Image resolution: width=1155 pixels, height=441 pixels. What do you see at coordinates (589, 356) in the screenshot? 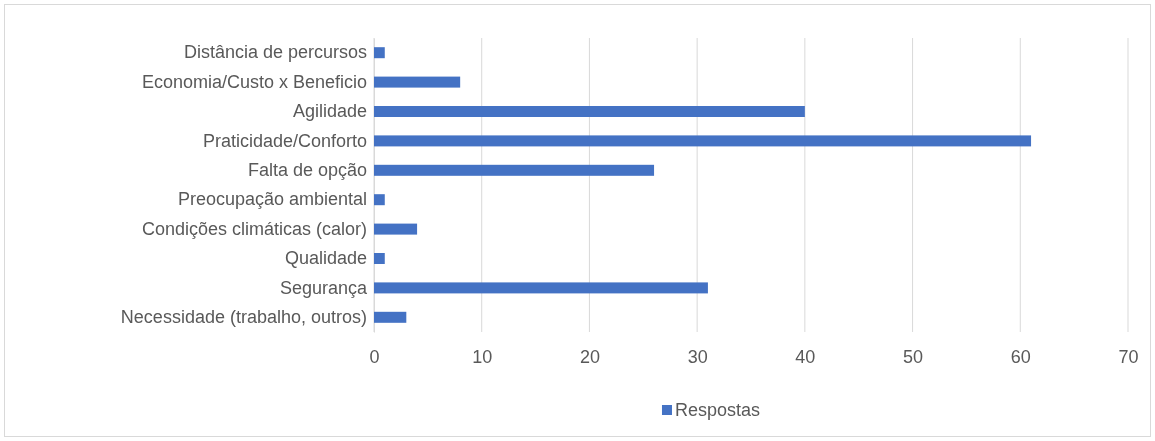
I see `x-tick-label: 20` at bounding box center [589, 356].